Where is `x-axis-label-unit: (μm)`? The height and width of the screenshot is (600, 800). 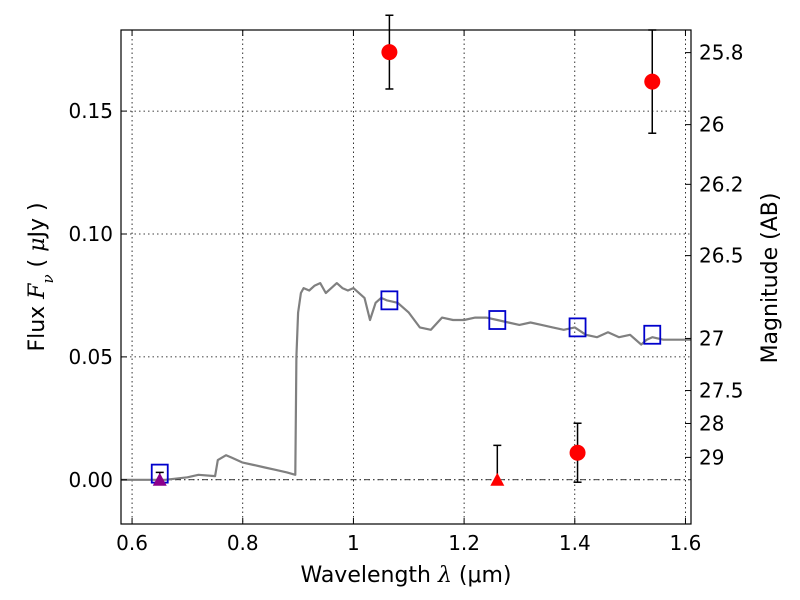
x-axis-label-unit: (μm) is located at coordinates (482, 575).